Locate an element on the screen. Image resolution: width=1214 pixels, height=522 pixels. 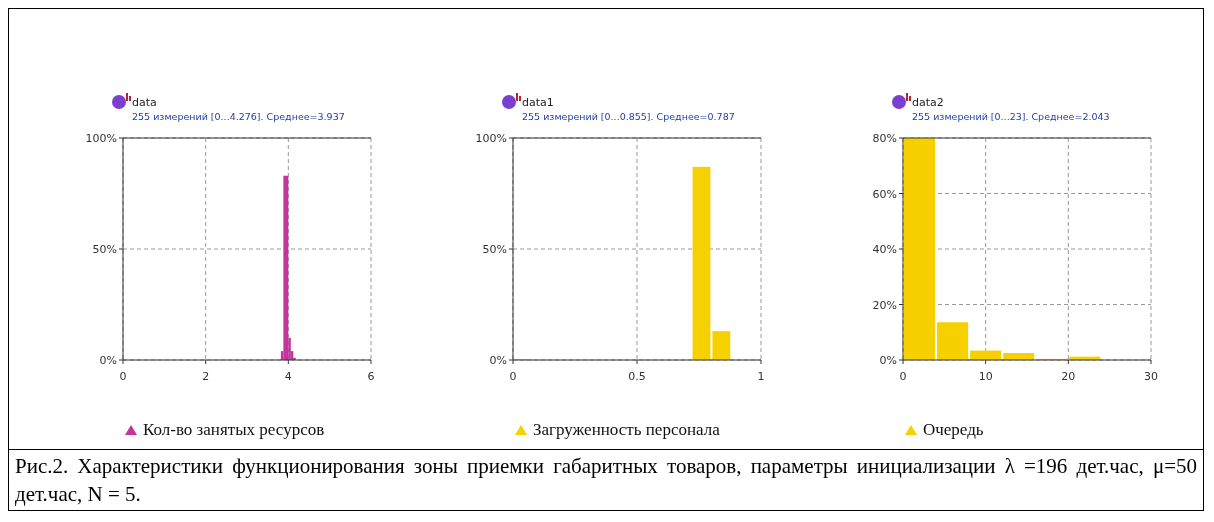
chart-subtitle: 255 измерений [0...0.855]. Среднее=0.787 is located at coordinates (628, 116).